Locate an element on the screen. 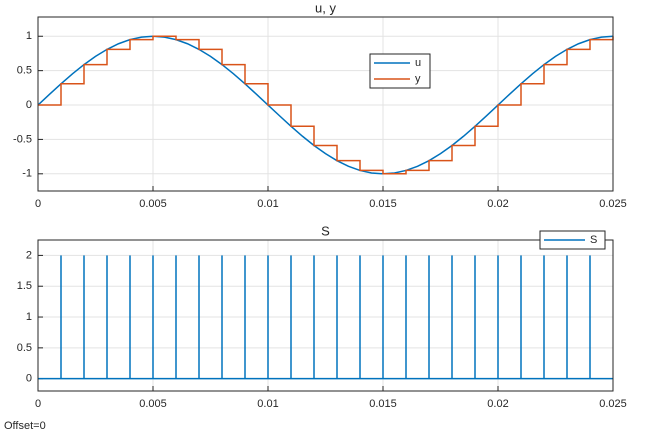 This screenshot has height=439, width=650. offset-label: Offset=0 is located at coordinates (25, 426).